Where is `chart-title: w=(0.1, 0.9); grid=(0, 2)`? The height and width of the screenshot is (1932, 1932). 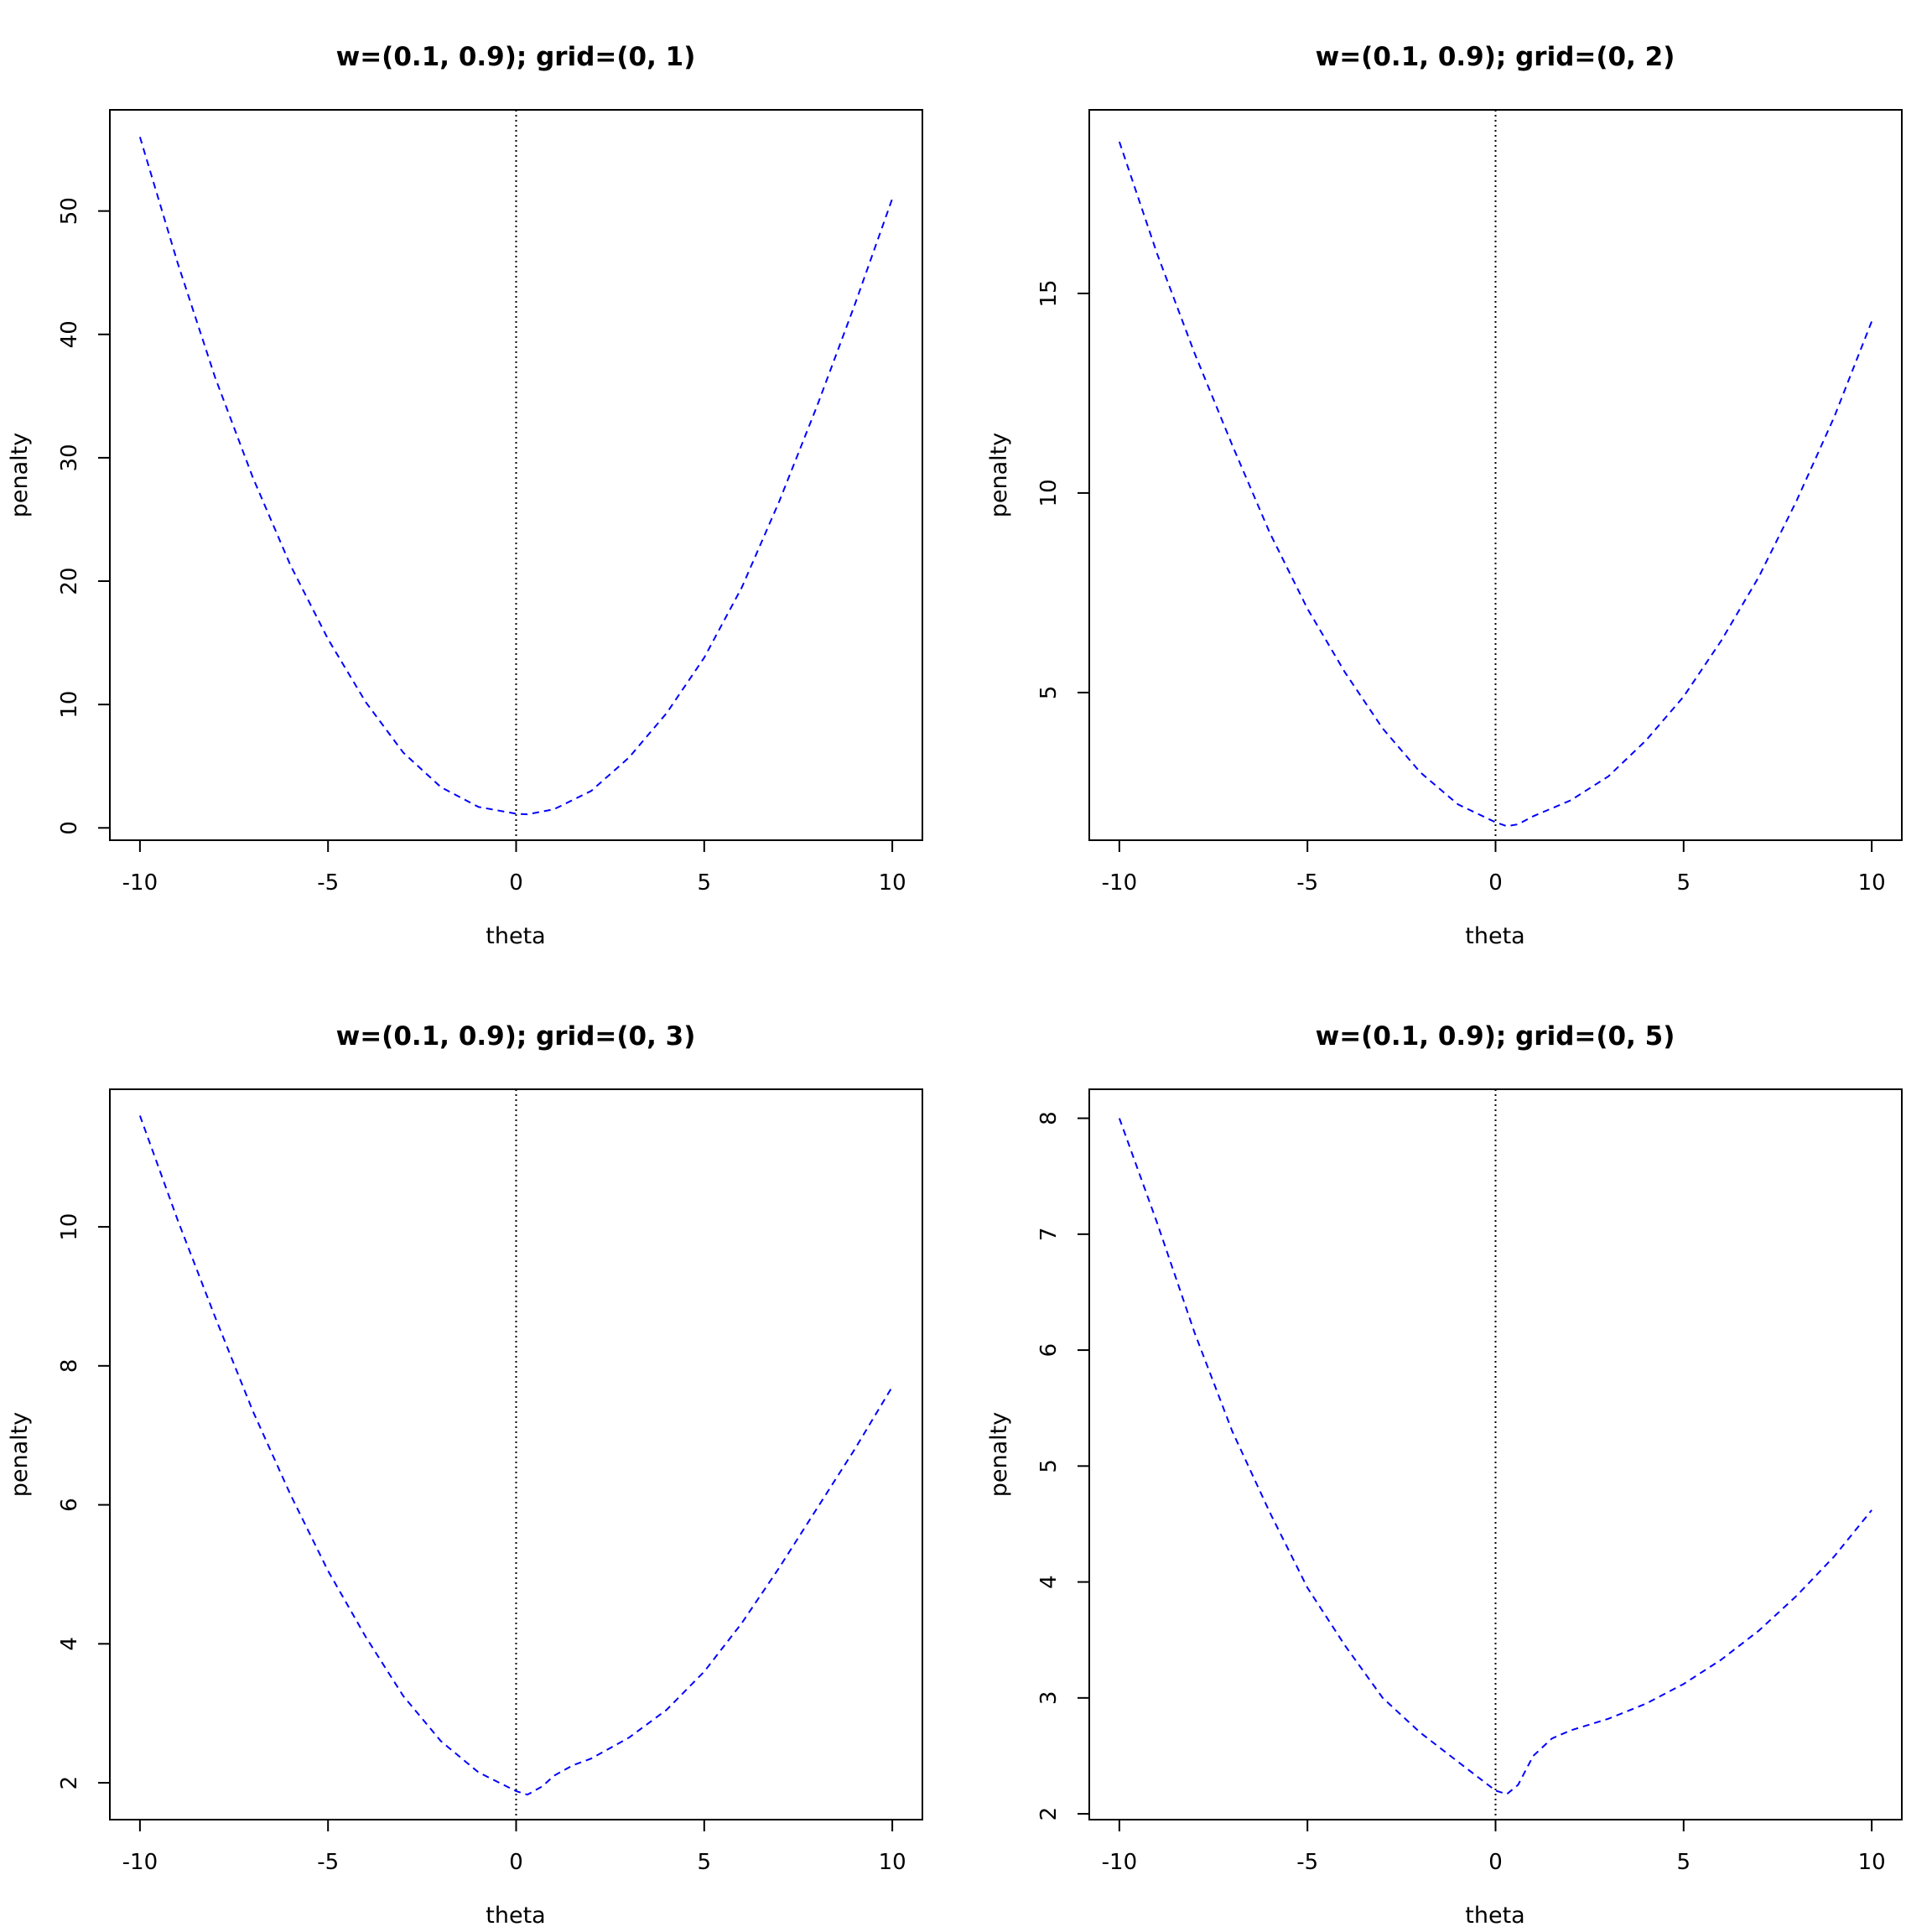
chart-title: w=(0.1, 0.9); grid=(0, 2) is located at coordinates (1495, 57).